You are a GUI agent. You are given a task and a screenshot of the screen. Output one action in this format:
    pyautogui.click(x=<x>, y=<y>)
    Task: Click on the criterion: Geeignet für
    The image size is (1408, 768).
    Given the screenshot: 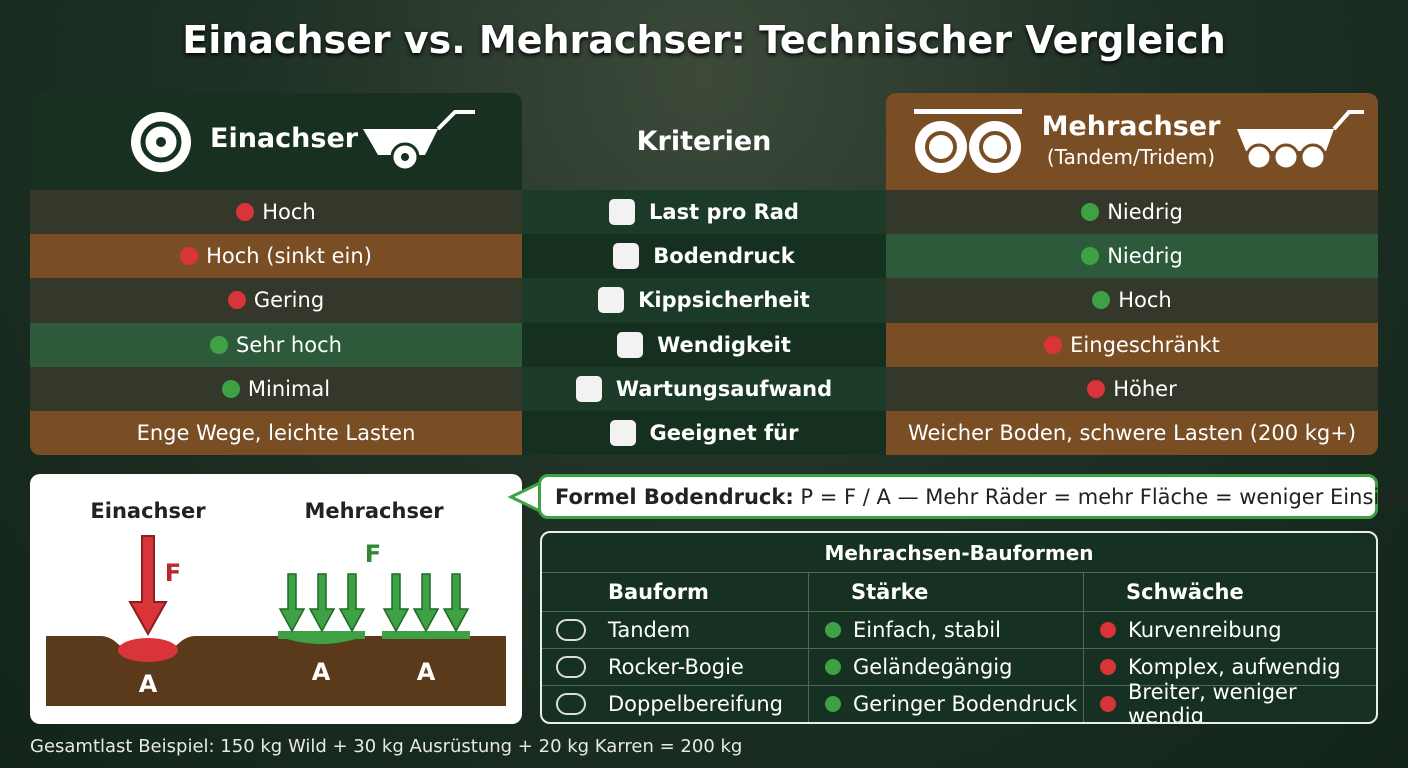 What is the action you would take?
    pyautogui.click(x=724, y=433)
    